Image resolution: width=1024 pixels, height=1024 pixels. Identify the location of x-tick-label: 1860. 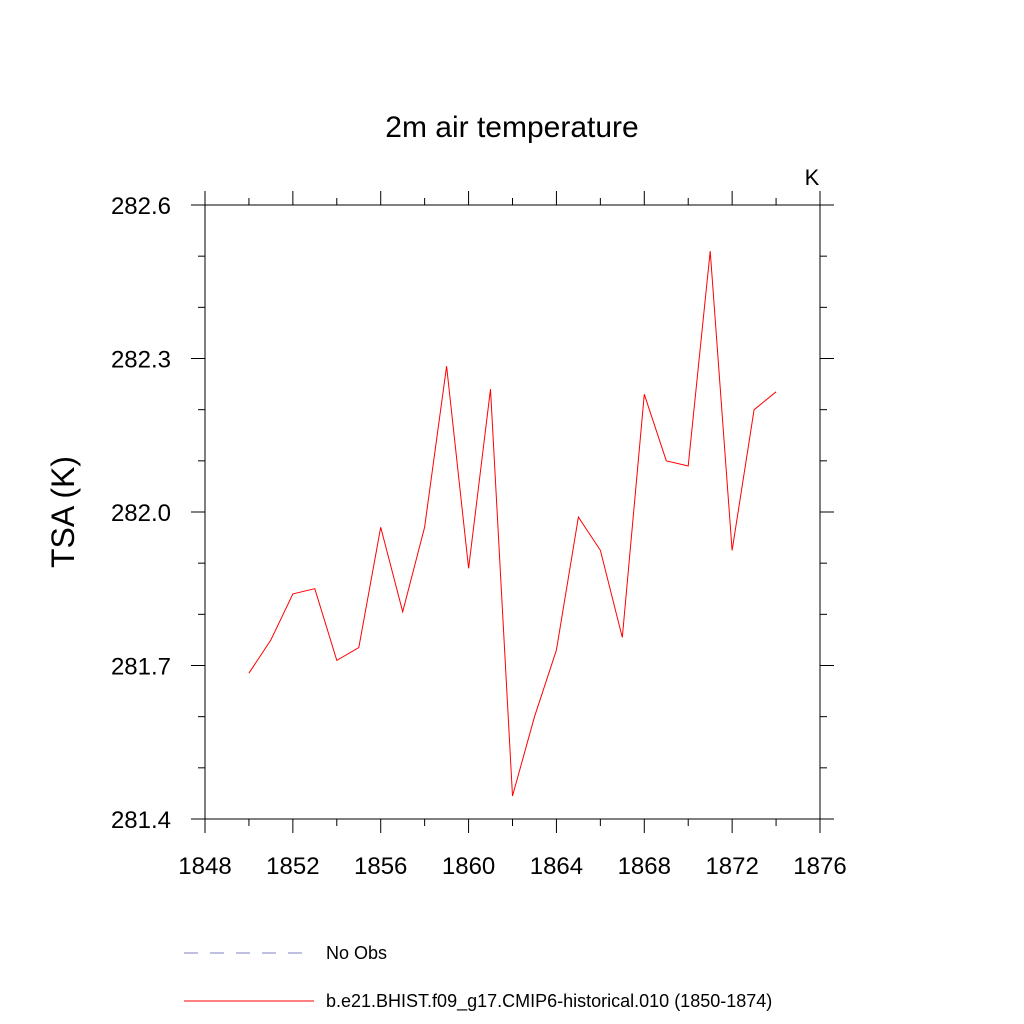
(468, 866).